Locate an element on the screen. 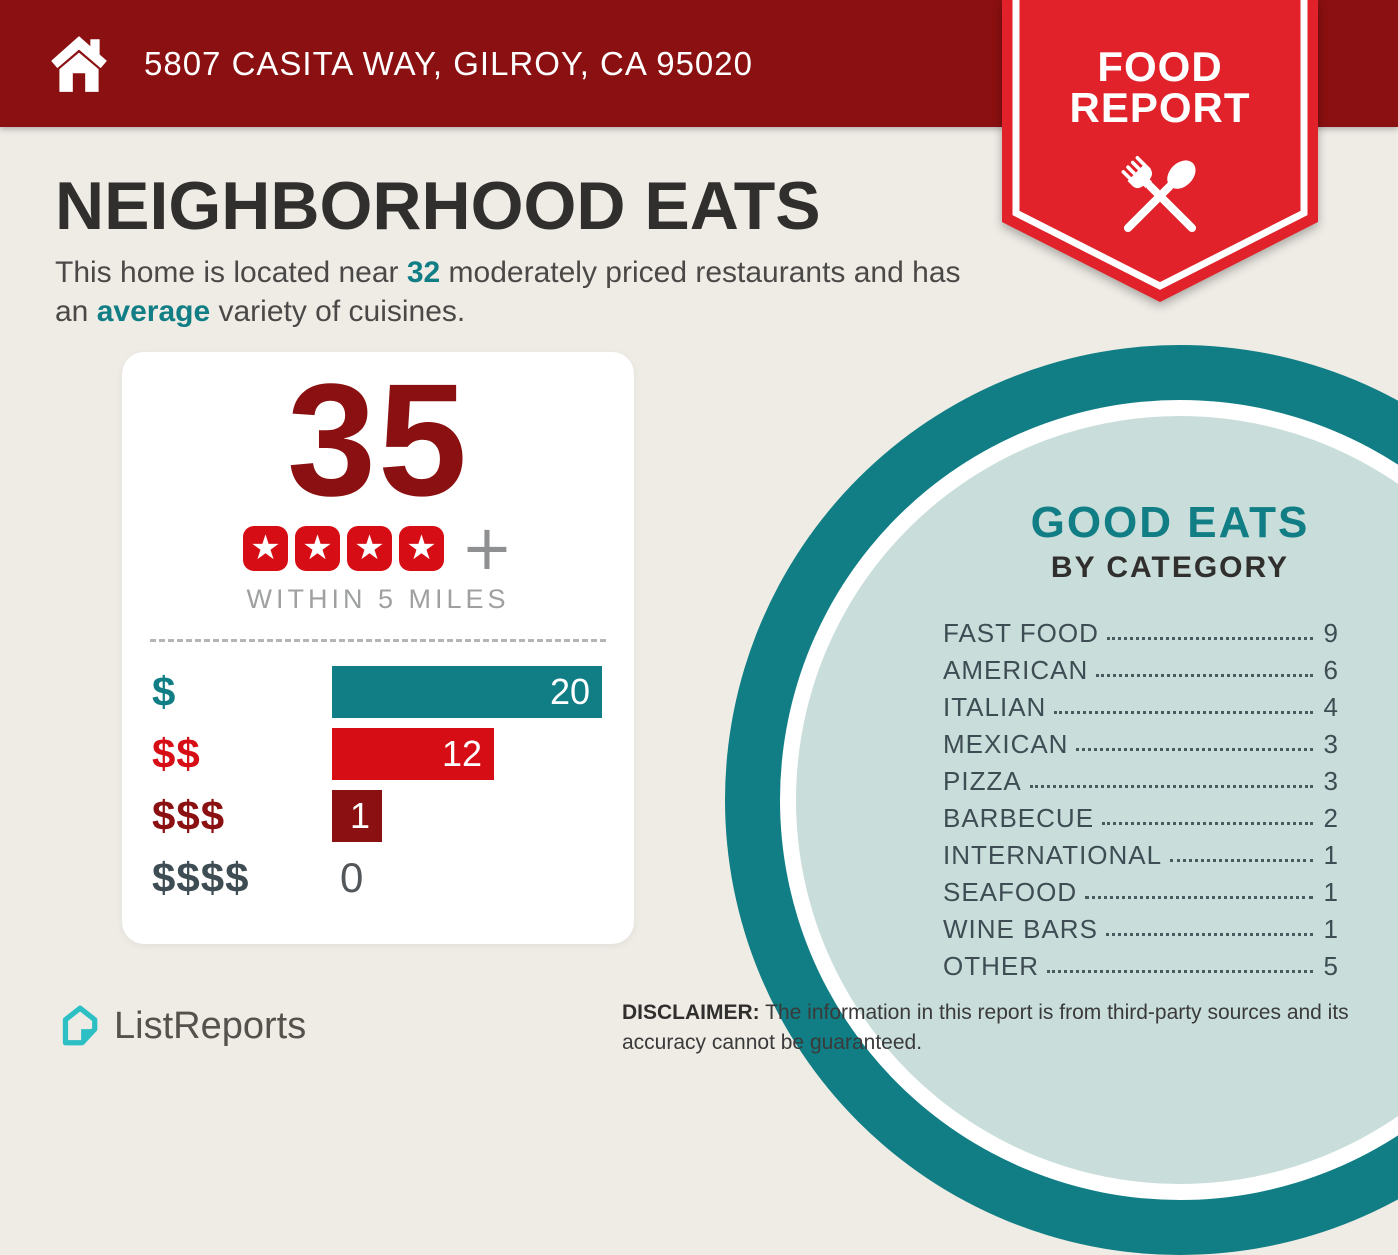 The width and height of the screenshot is (1398, 1255). listreports-logo-icon is located at coordinates (80, 1025).